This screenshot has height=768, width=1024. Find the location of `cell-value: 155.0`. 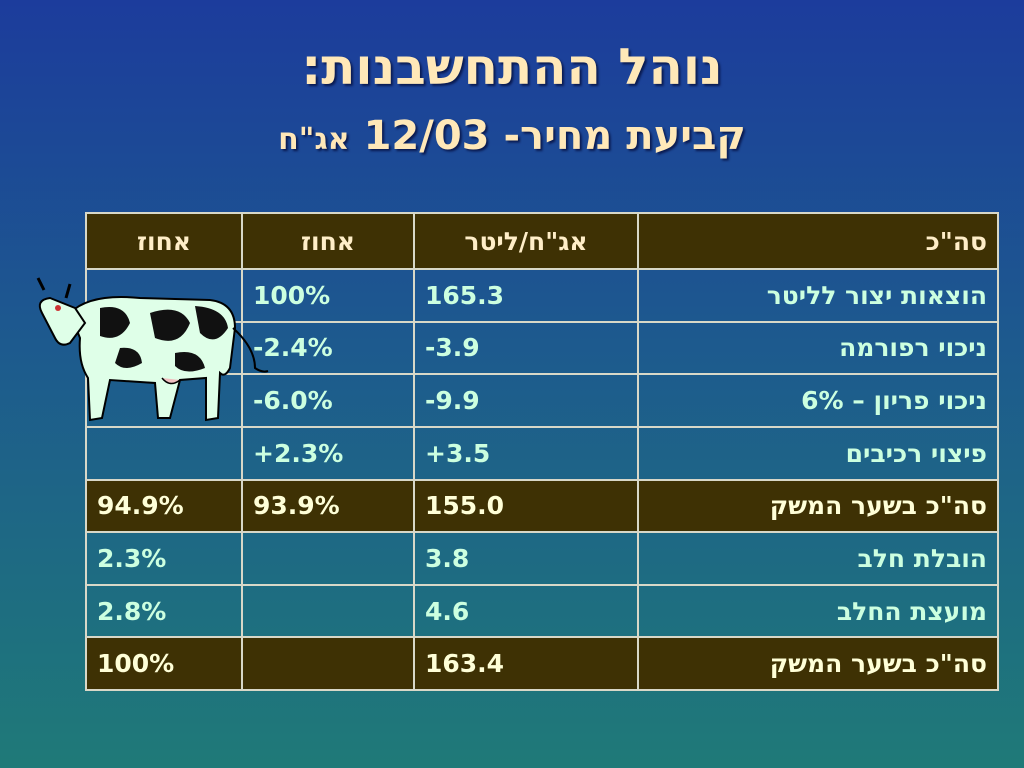

cell-value: 155.0 is located at coordinates (526, 506).